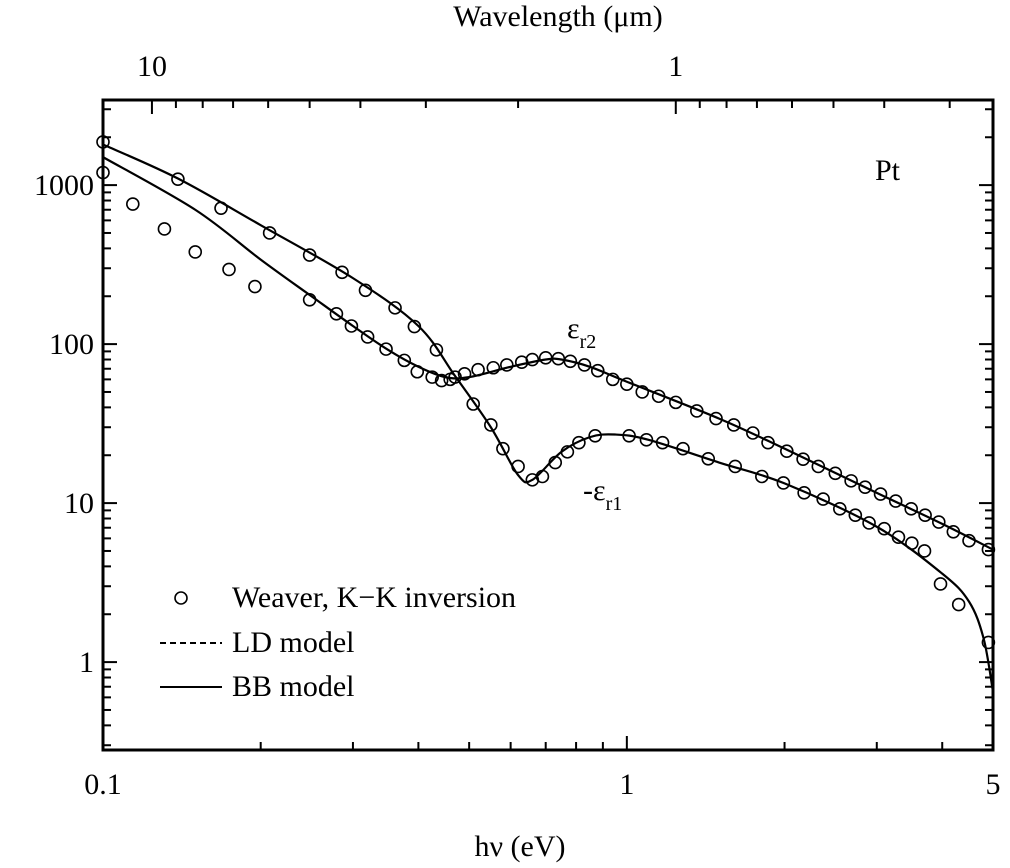 The height and width of the screenshot is (868, 1010). Describe the element at coordinates (64, 185) in the screenshot. I see `y-tick-label: 1000` at that location.